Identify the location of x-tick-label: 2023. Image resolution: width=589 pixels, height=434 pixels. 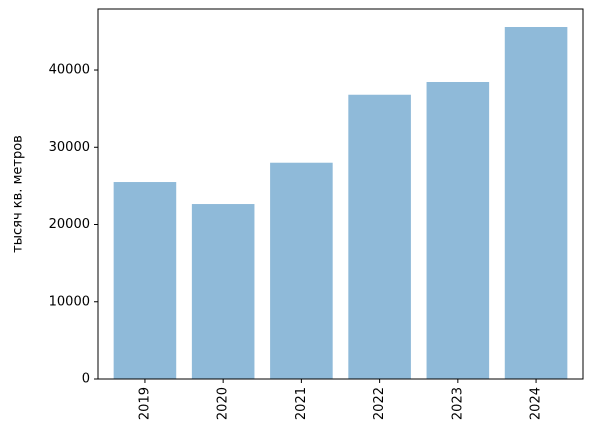
(457, 403).